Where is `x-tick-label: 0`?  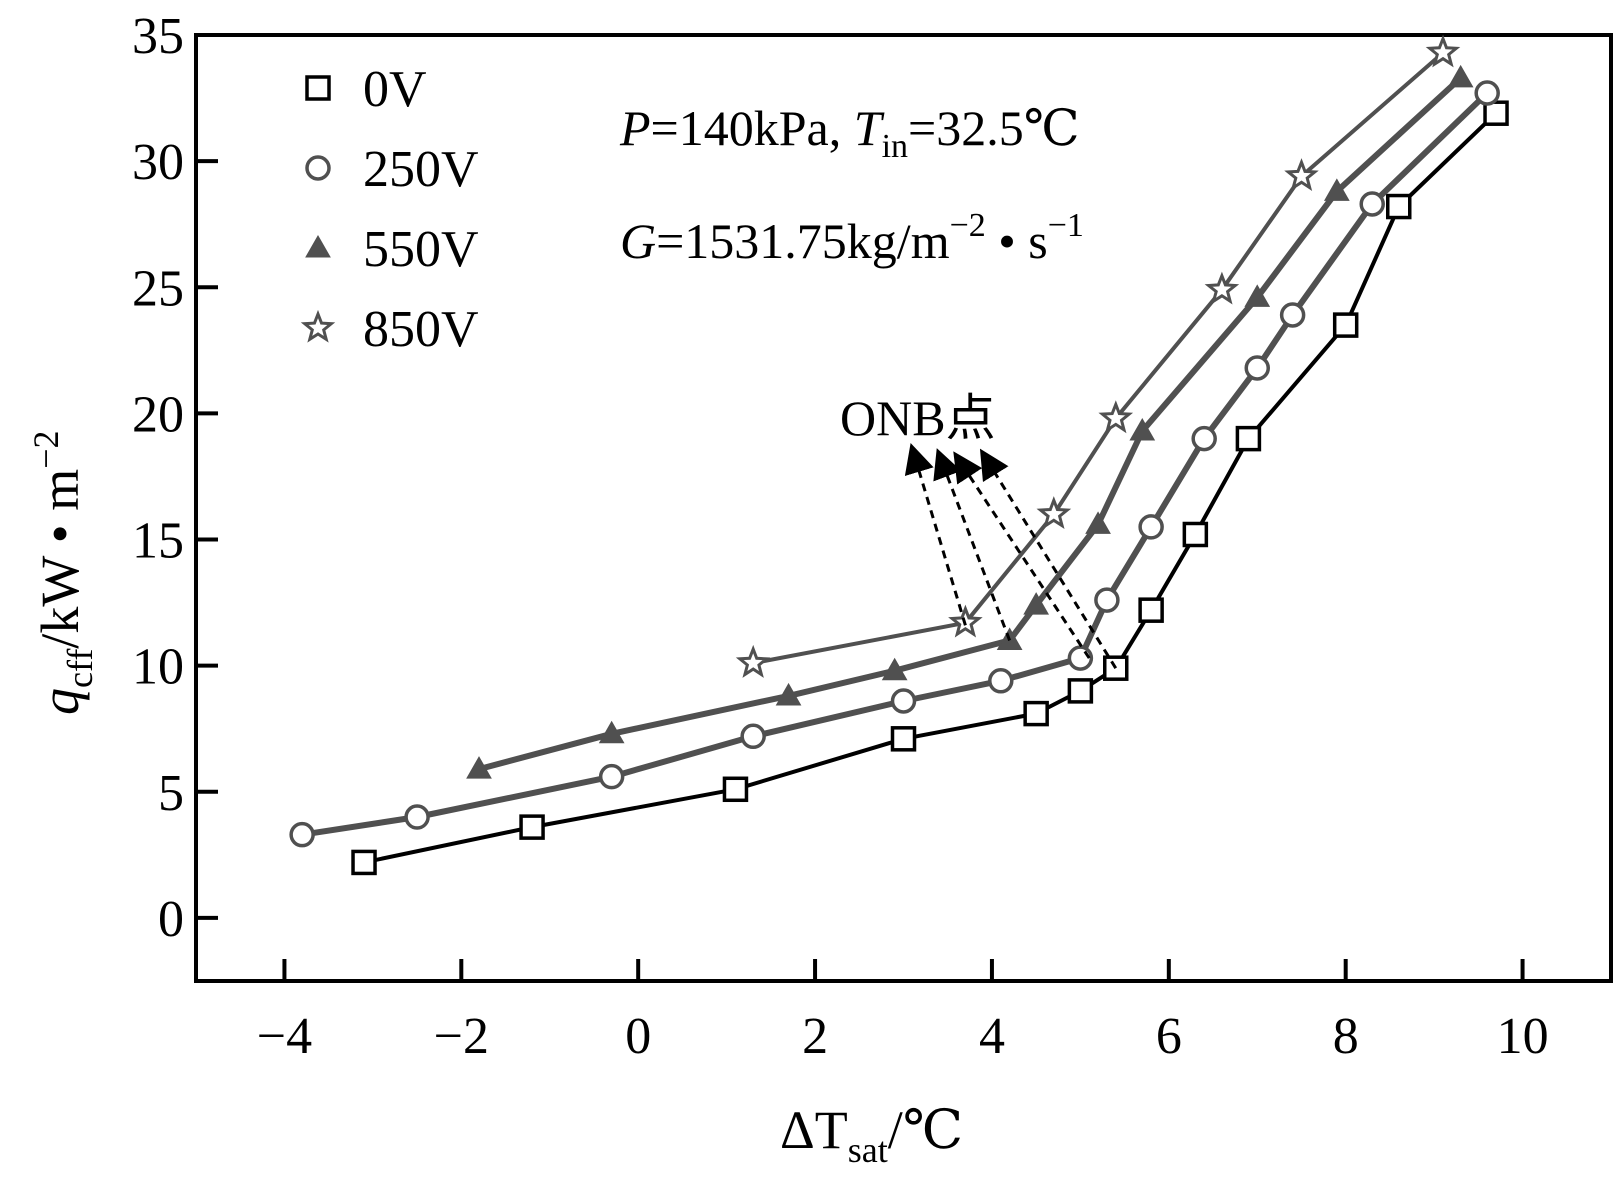 x-tick-label: 0 is located at coordinates (638, 1036).